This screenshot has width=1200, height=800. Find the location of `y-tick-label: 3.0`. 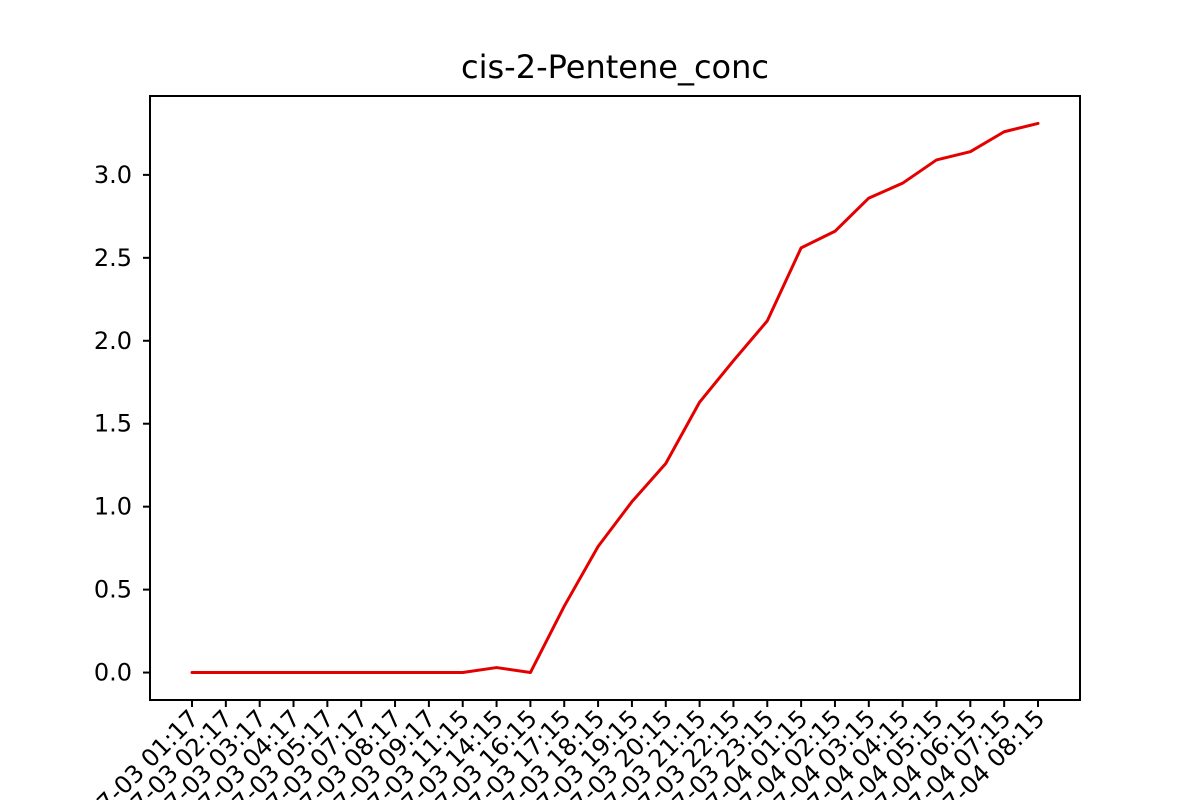

y-tick-label: 3.0 is located at coordinates (113, 175).